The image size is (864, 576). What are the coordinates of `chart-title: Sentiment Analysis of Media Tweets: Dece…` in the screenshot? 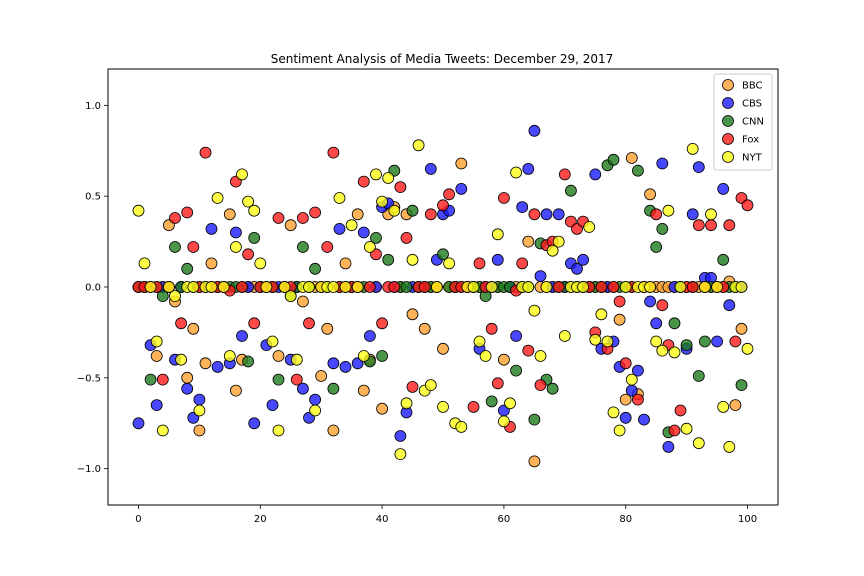 It's located at (442, 59).